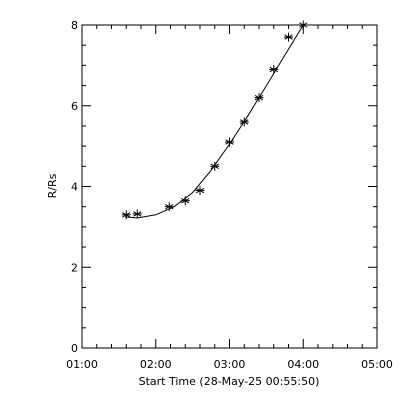 This screenshot has width=400, height=400. Describe the element at coordinates (229, 381) in the screenshot. I see `x-axis-label: Start Time (28-May-25 00:55:50)` at that location.